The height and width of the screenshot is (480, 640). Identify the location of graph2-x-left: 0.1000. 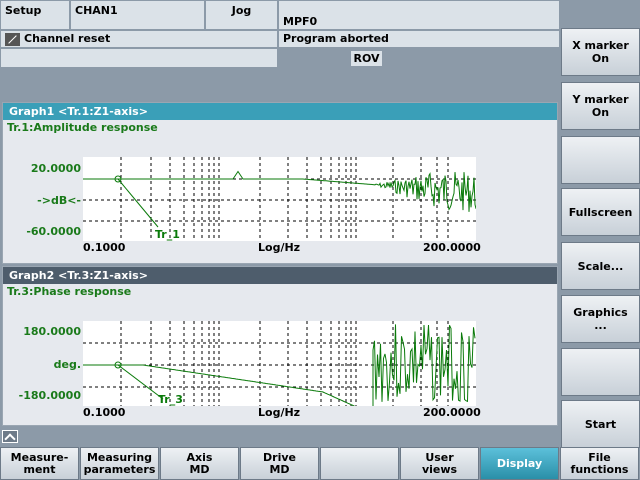
(104, 412).